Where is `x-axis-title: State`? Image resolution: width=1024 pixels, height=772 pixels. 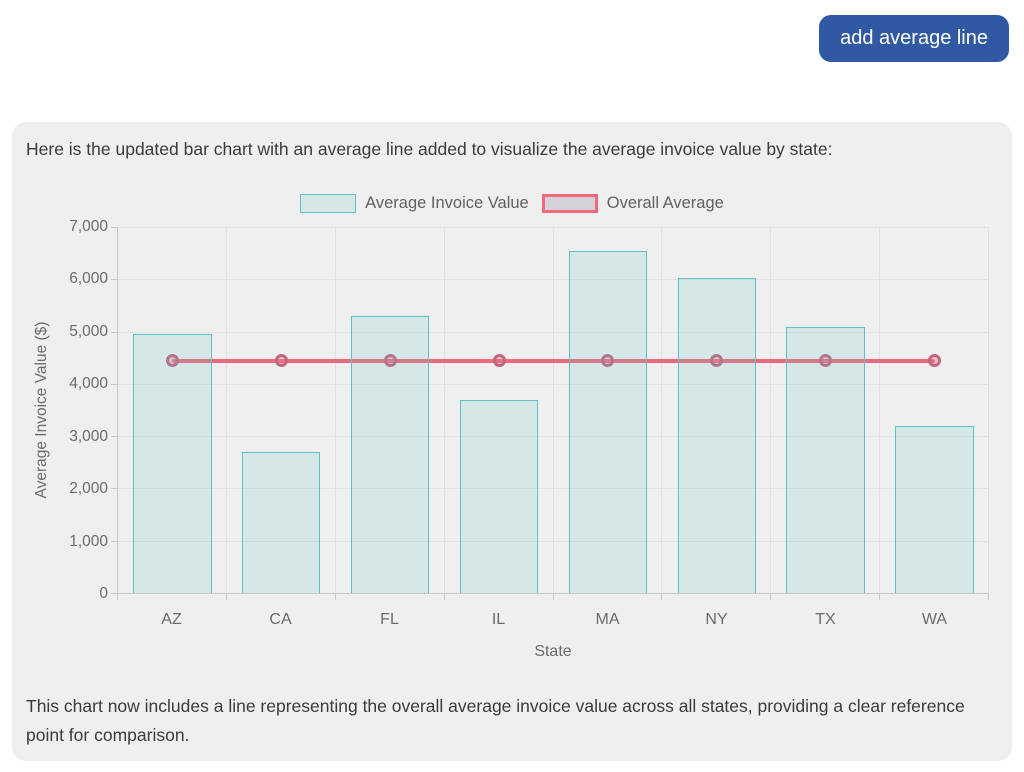 x-axis-title: State is located at coordinates (553, 651).